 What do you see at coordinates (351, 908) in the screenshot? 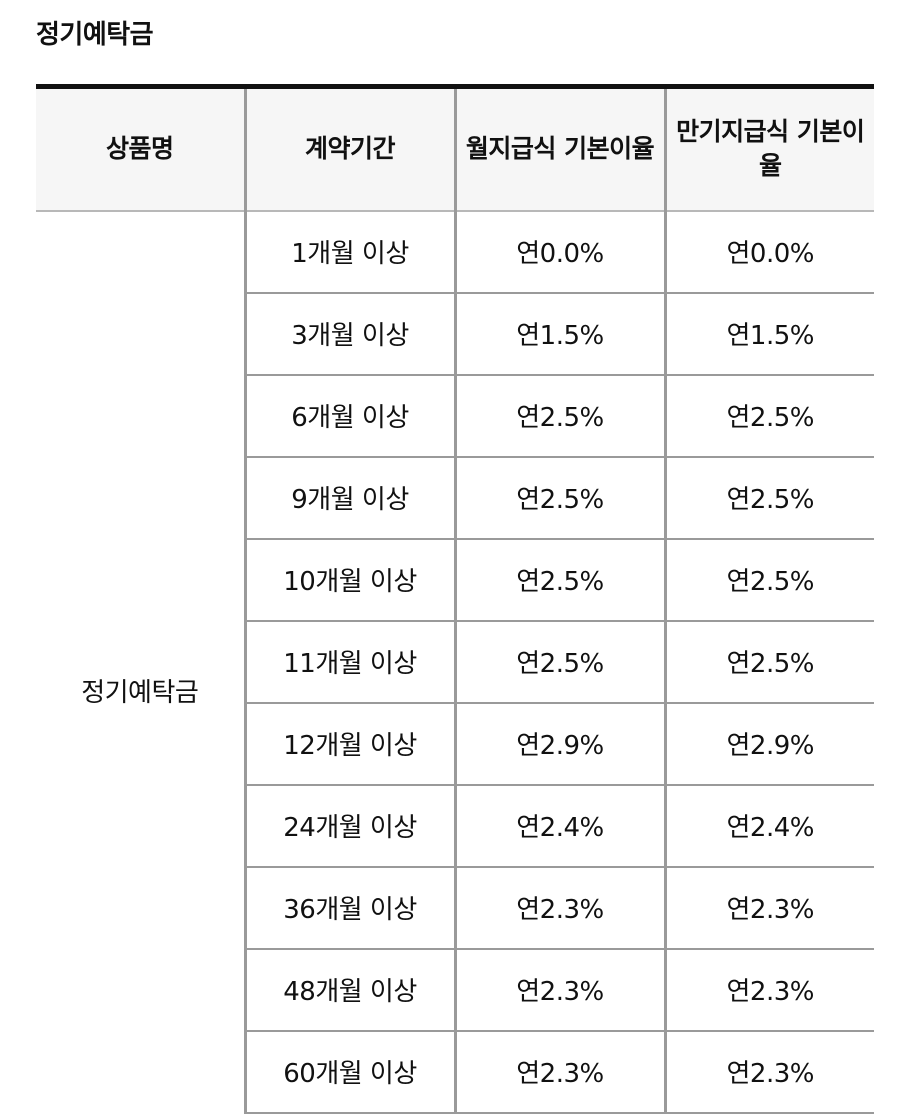
I see `period-cell: 36개월 이상` at bounding box center [351, 908].